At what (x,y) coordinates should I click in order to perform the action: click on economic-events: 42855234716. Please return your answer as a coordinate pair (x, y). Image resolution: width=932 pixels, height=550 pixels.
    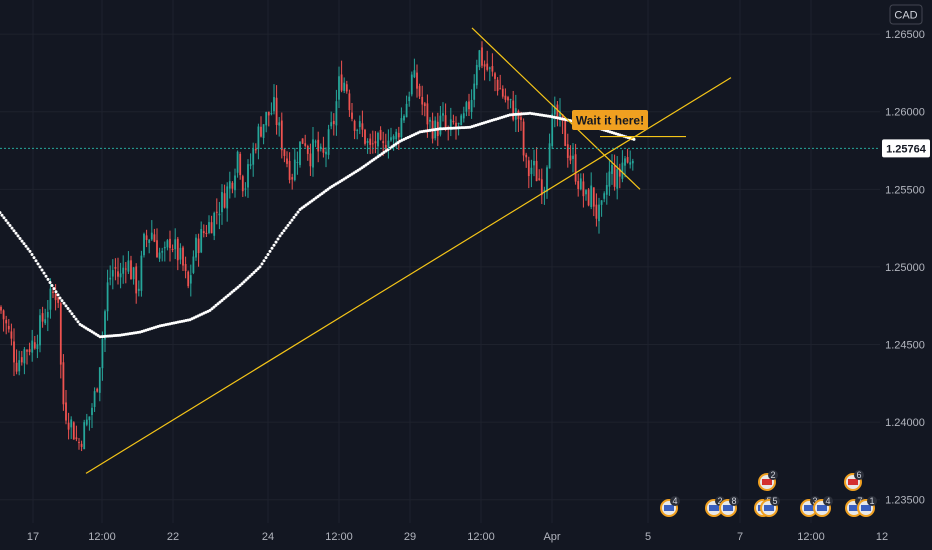
    Looking at the image, I should click on (768, 493).